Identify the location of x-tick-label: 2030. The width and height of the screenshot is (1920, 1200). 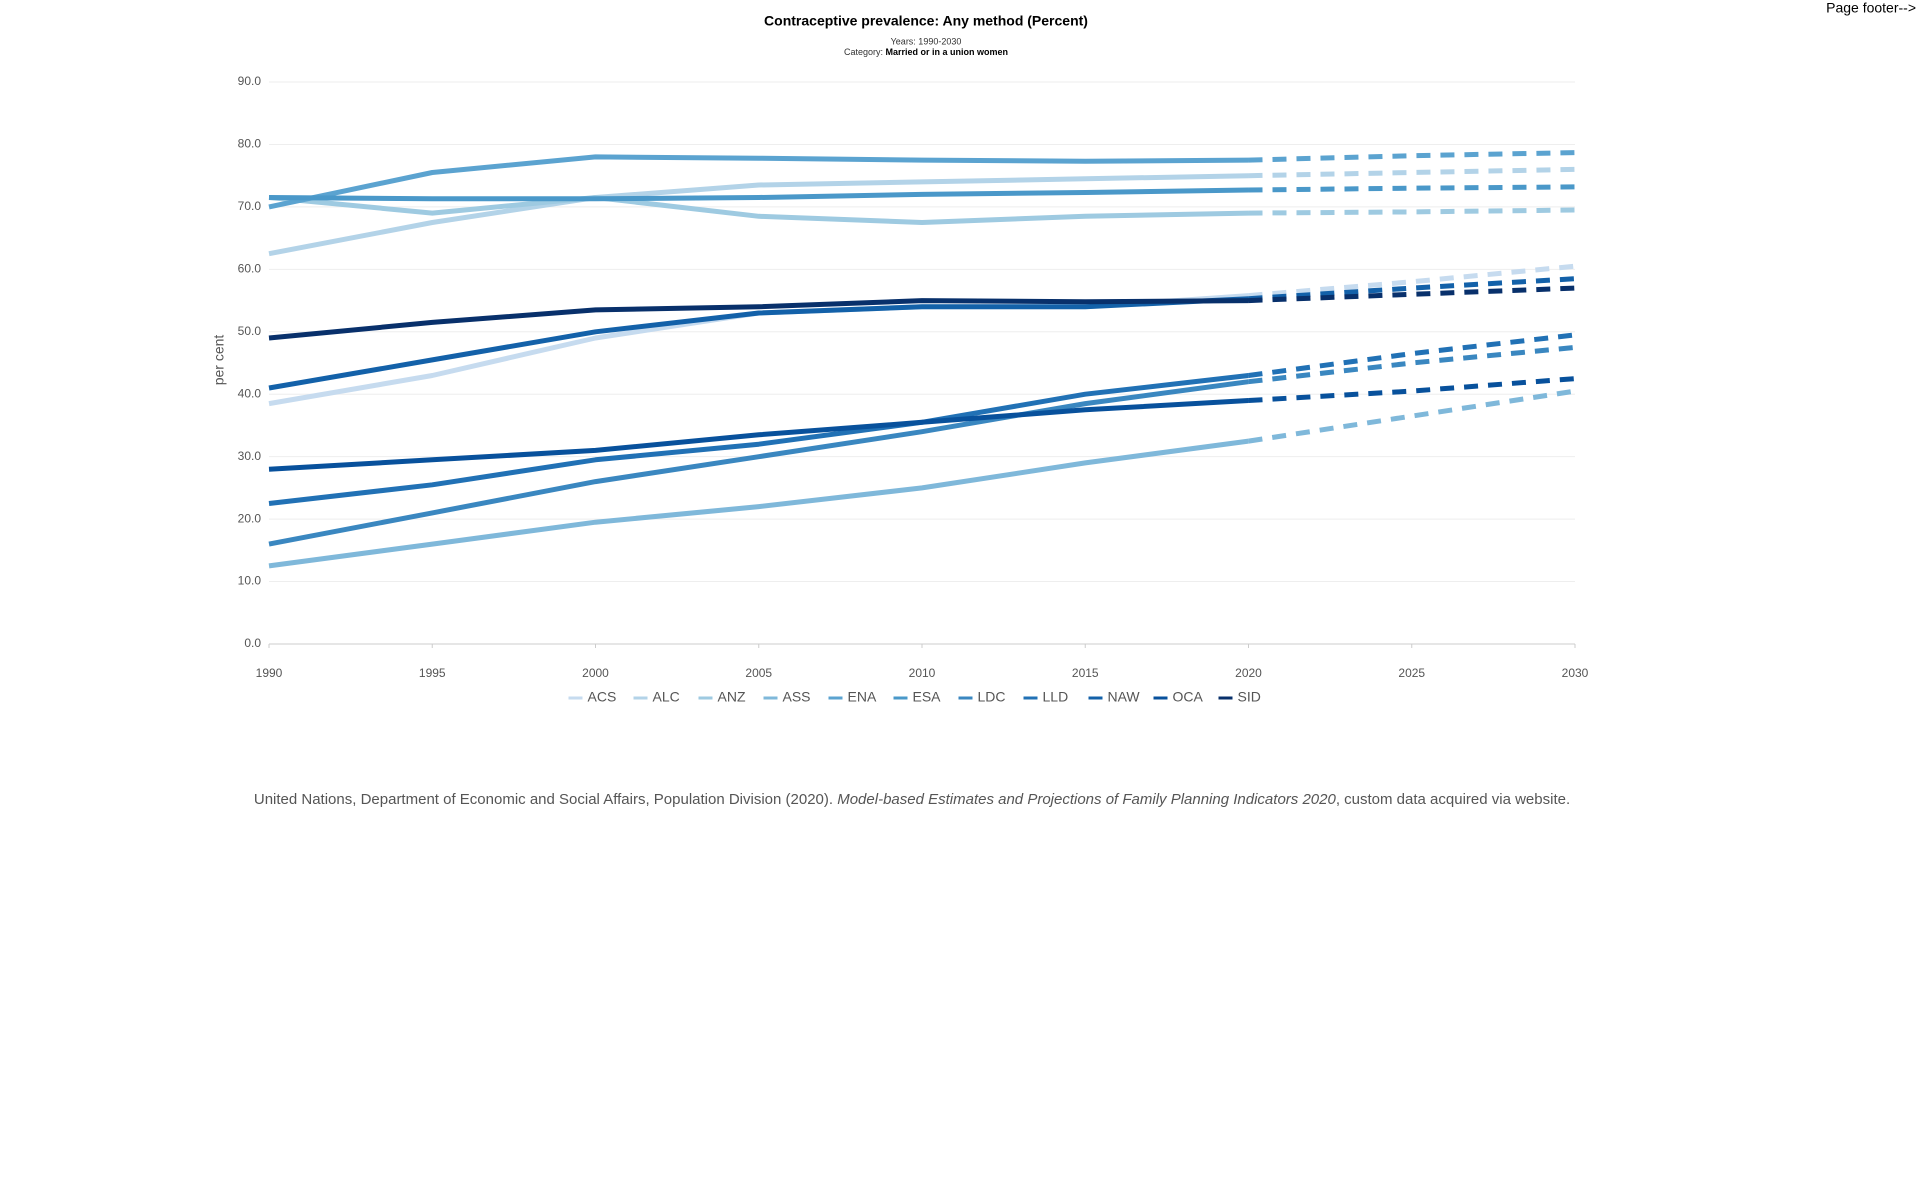
(1575, 673).